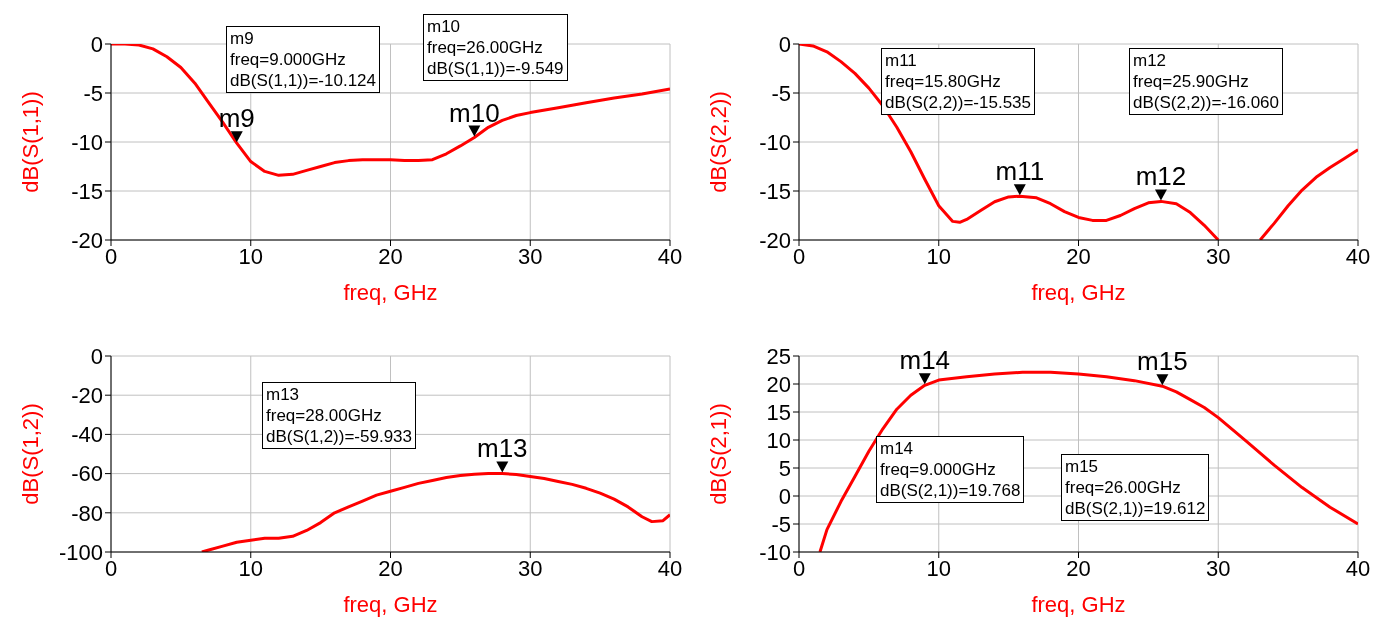 Image resolution: width=1379 pixels, height=625 pixels. I want to click on annotation: m9 freq=9.000GHz dB(S(1,1))=-10.124, so click(303, 59).